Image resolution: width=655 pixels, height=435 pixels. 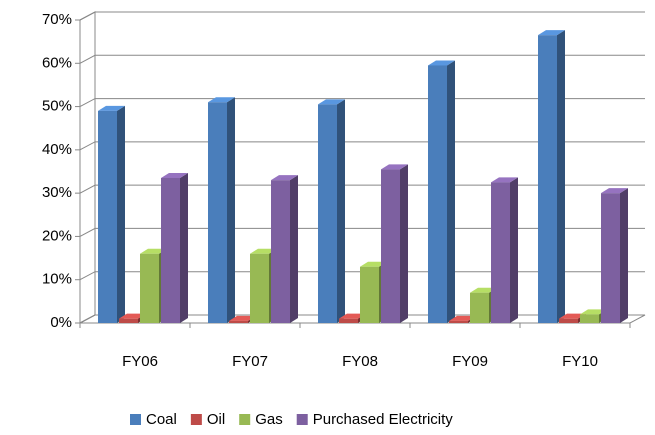 What do you see at coordinates (57, 19) in the screenshot?
I see `y-tick-label: 70%` at bounding box center [57, 19].